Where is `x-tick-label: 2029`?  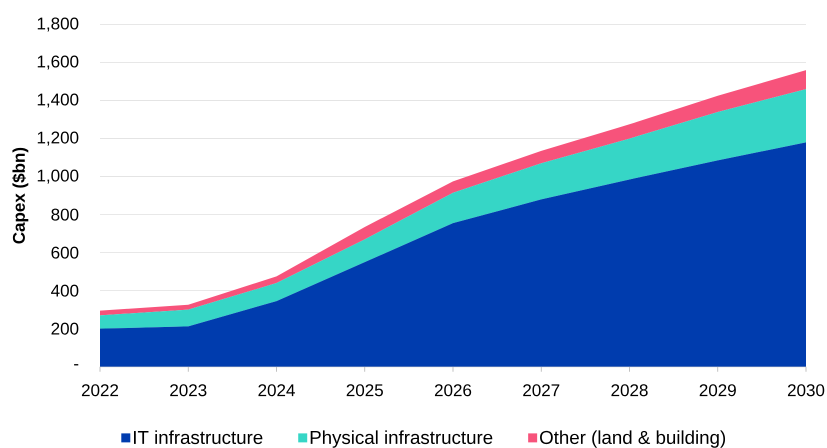 x-tick-label: 2029 is located at coordinates (718, 390).